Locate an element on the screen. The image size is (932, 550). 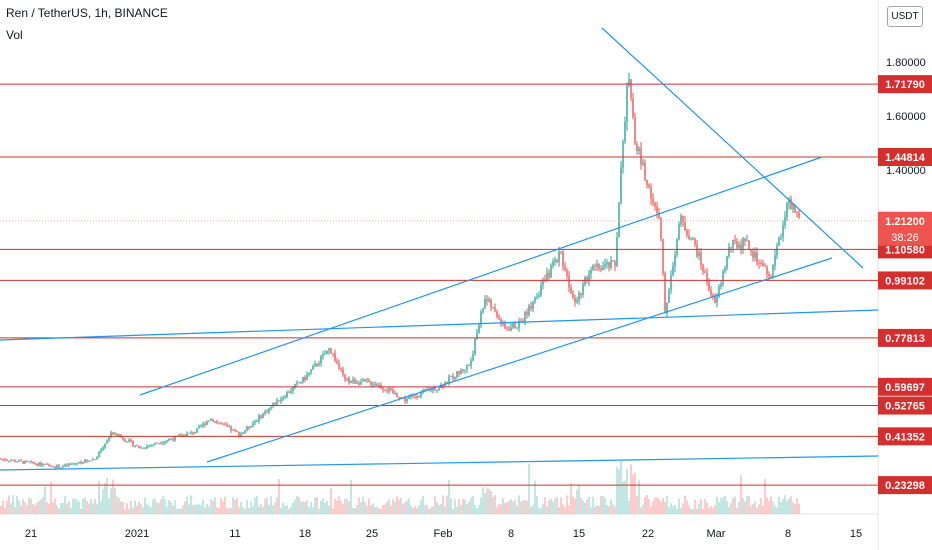
trendline is located at coordinates (439, 325).